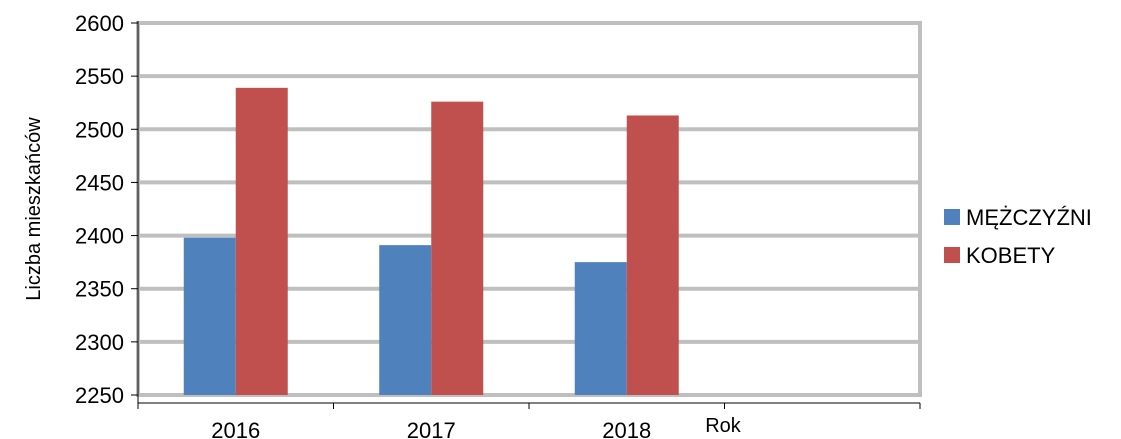  What do you see at coordinates (99, 236) in the screenshot?
I see `y-tick-label: 2400` at bounding box center [99, 236].